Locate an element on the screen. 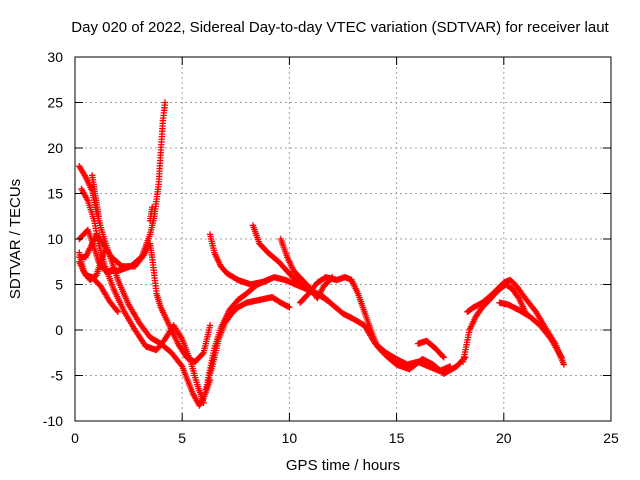 The width and height of the screenshot is (640, 480). y-tick-label: 15 is located at coordinates (55, 194).